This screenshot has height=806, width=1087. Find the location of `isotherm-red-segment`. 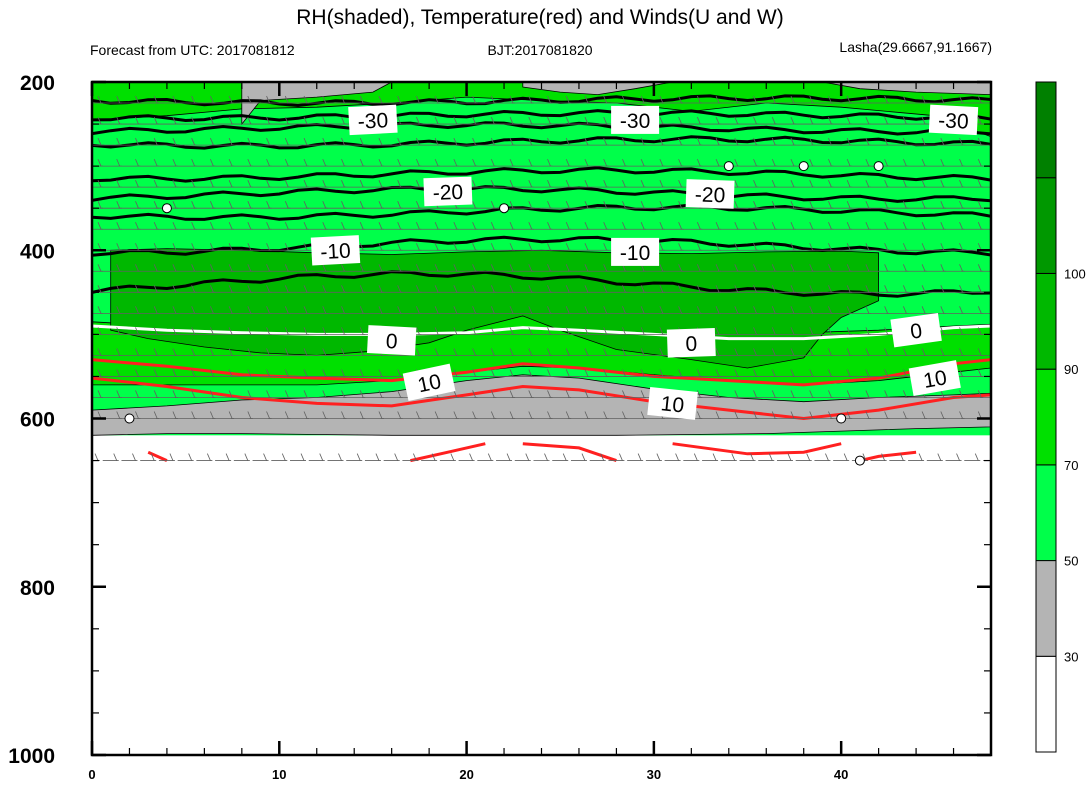

isotherm-red-segment is located at coordinates (448, 452).